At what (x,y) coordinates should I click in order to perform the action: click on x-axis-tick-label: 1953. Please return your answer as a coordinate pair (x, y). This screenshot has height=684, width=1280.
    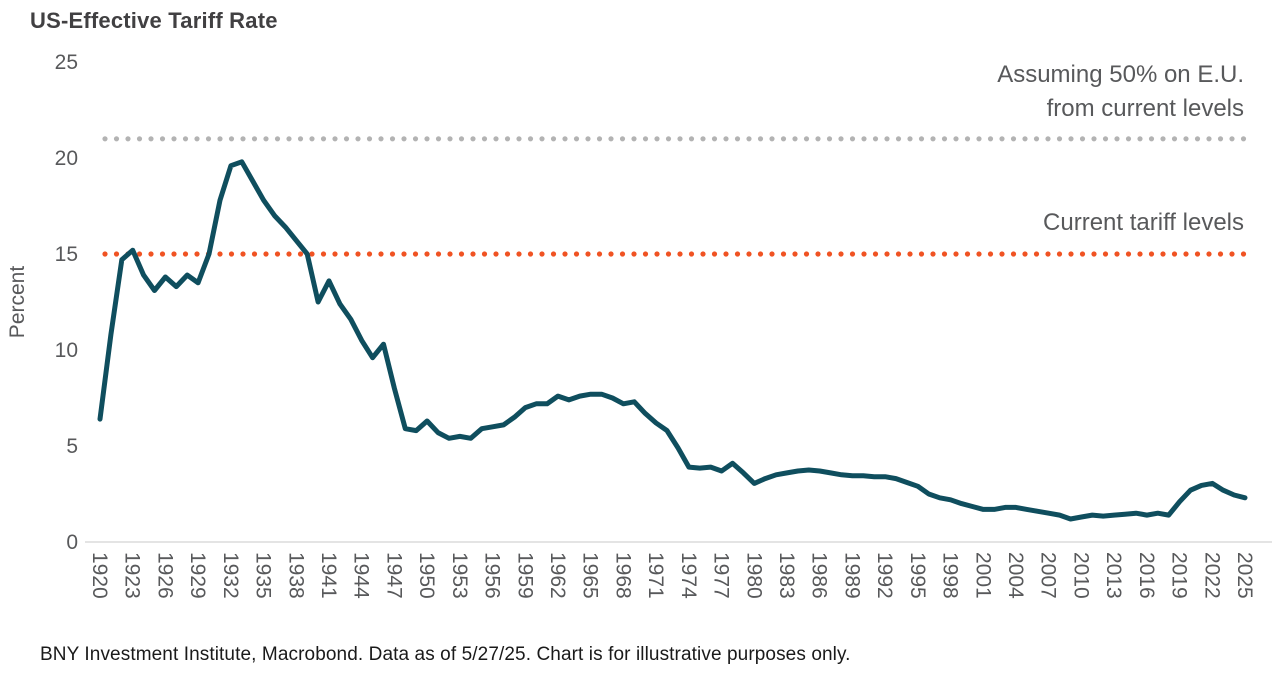
    Looking at the image, I should click on (459, 575).